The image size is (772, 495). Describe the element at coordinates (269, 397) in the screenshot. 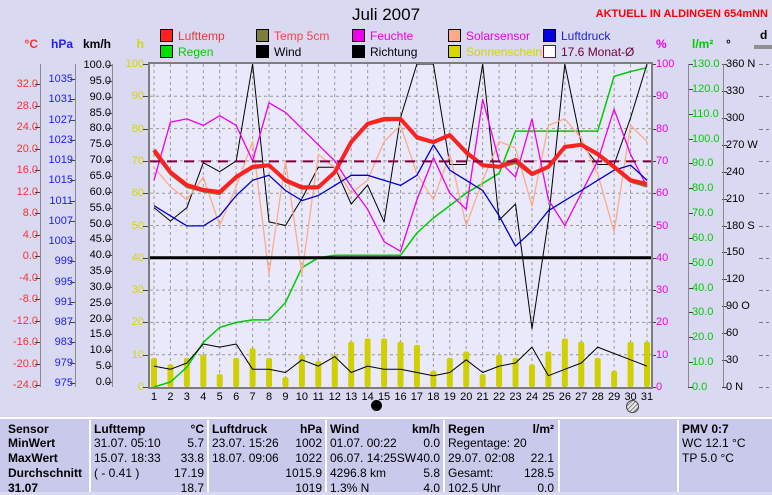

I see `day-label: 8` at that location.